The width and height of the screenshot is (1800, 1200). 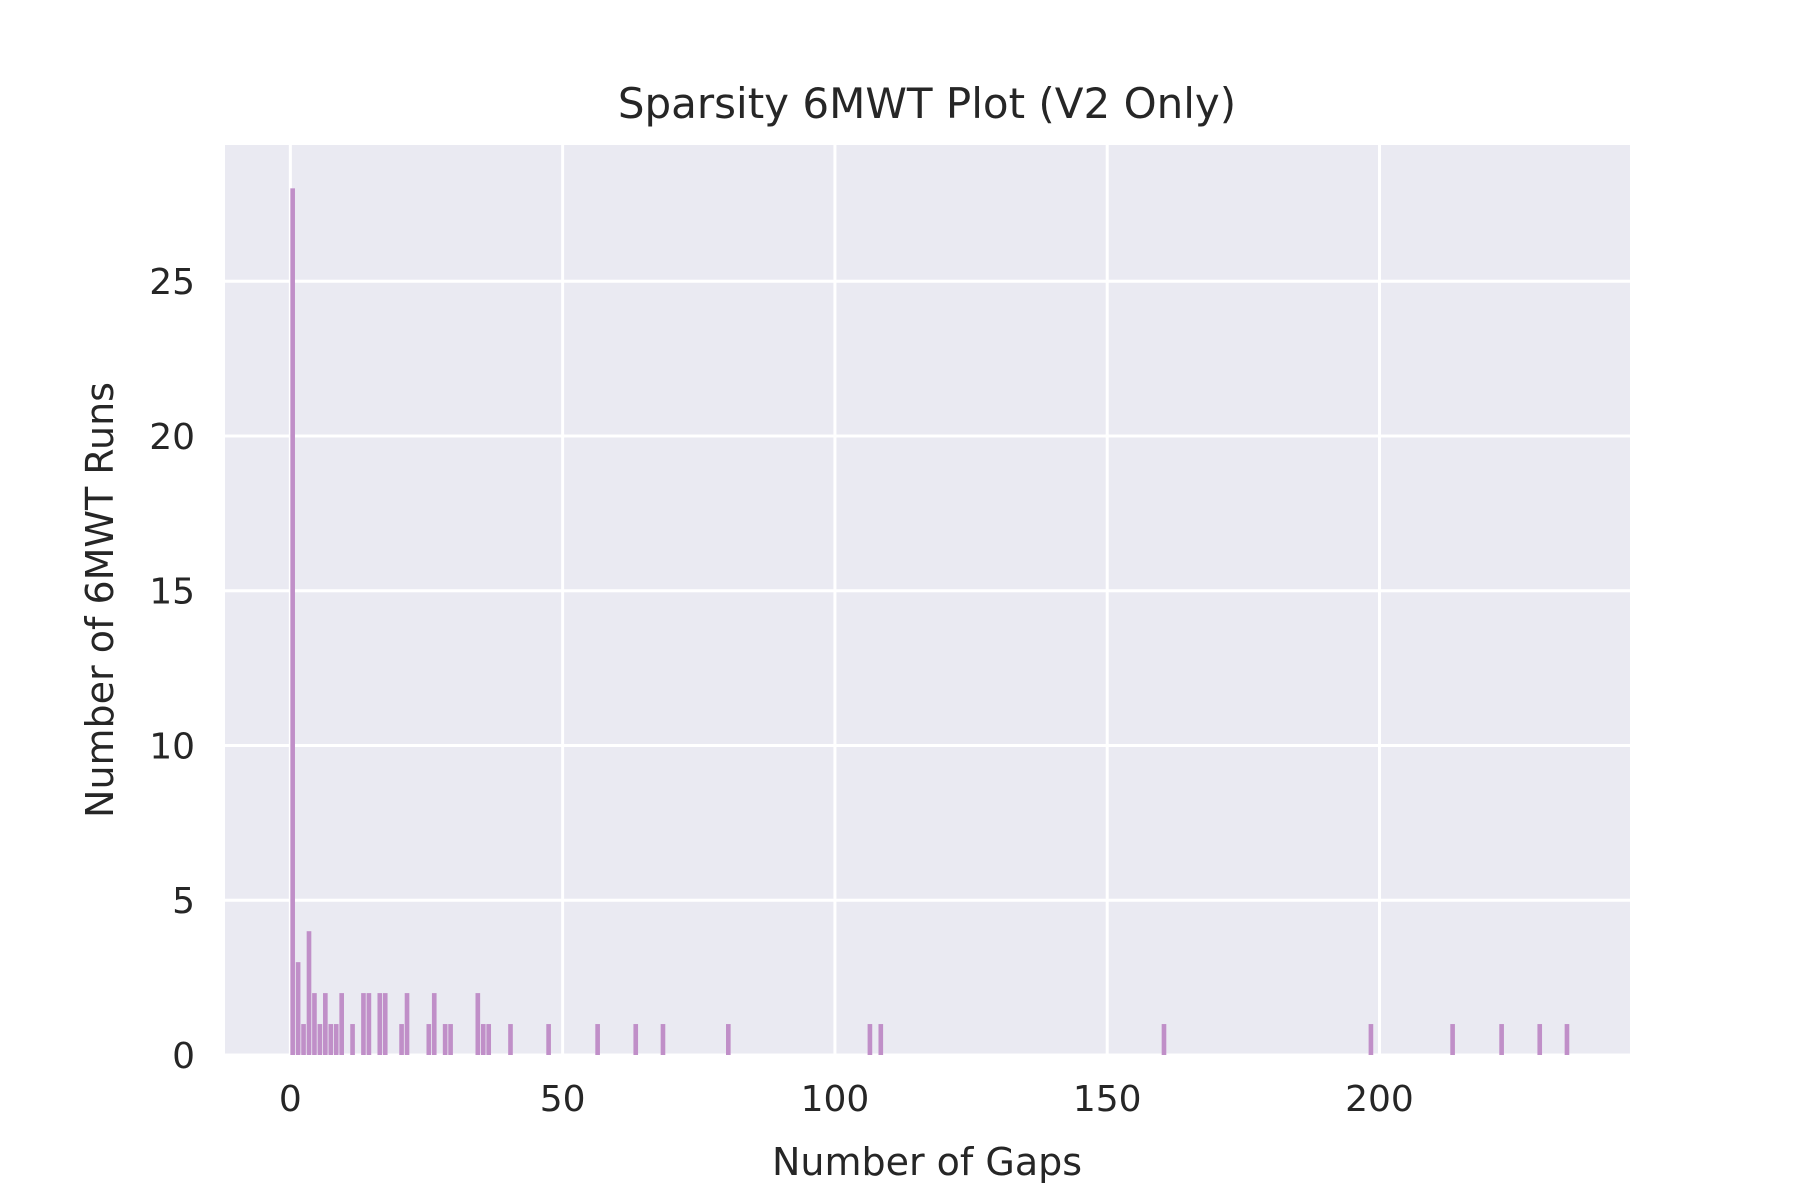 I want to click on x-tick-label: 0, so click(x=290, y=1099).